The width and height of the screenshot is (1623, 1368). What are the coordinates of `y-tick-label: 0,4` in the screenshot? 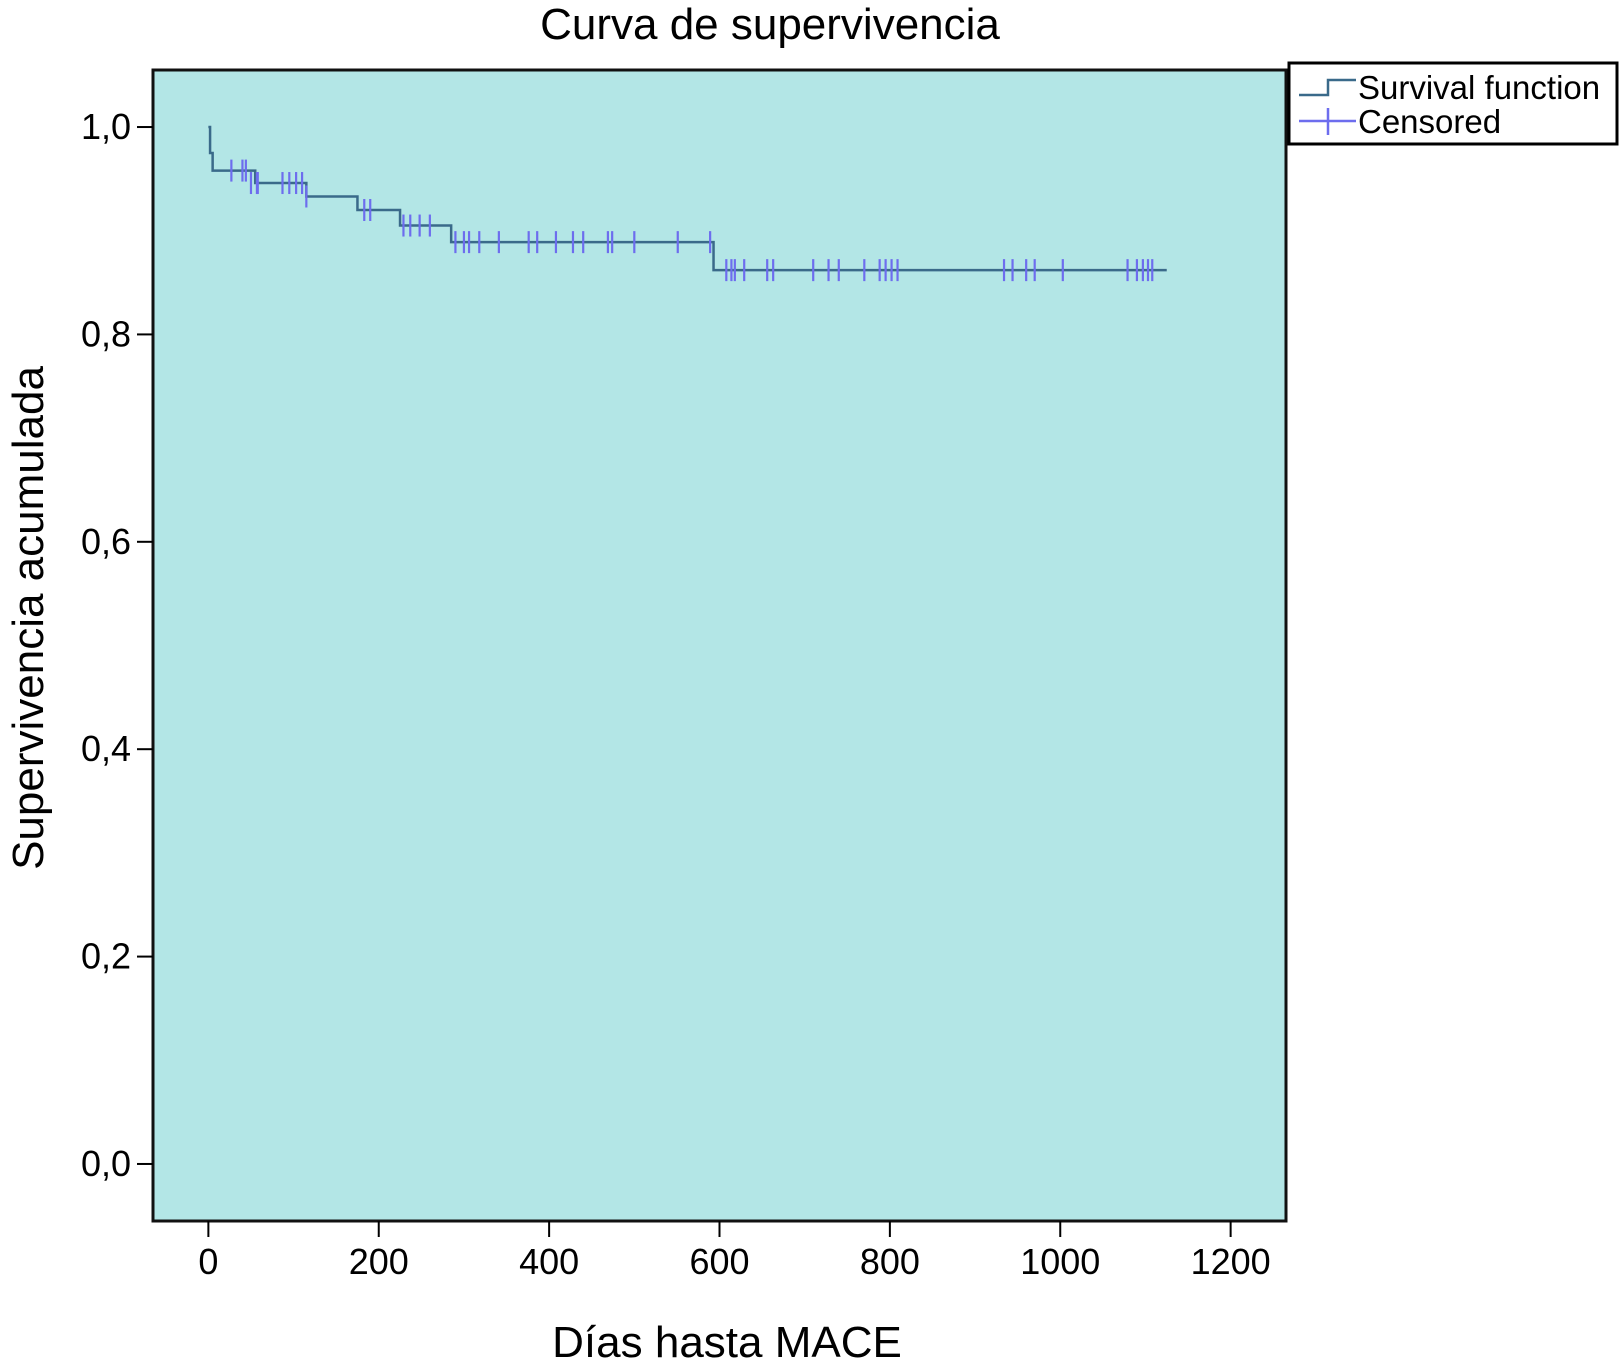 It's located at (106, 748).